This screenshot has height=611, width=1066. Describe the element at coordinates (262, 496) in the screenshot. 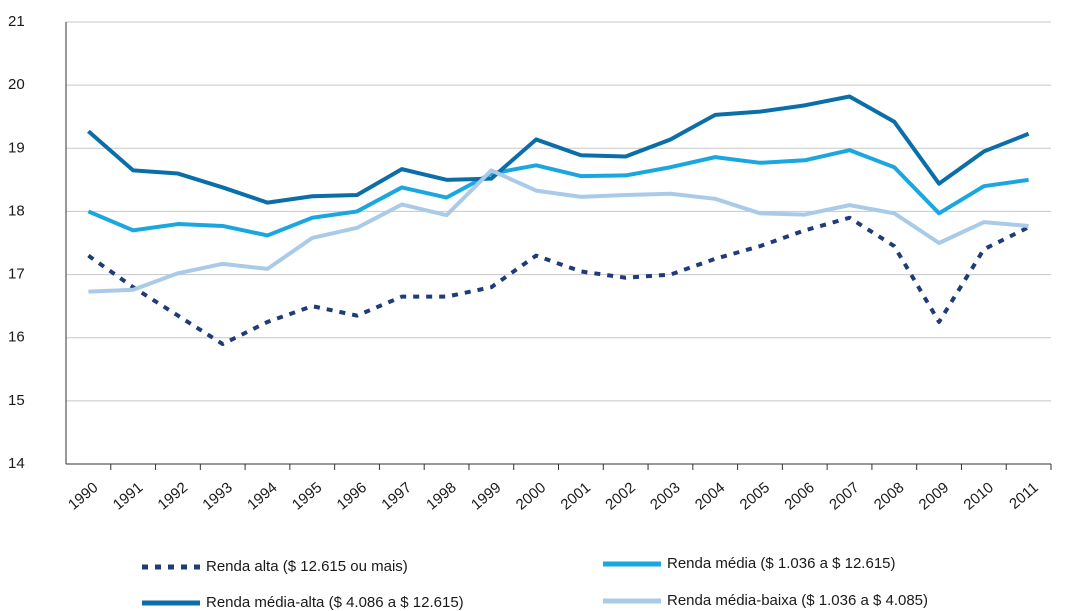

I see `x-tick-label: 1994` at that location.